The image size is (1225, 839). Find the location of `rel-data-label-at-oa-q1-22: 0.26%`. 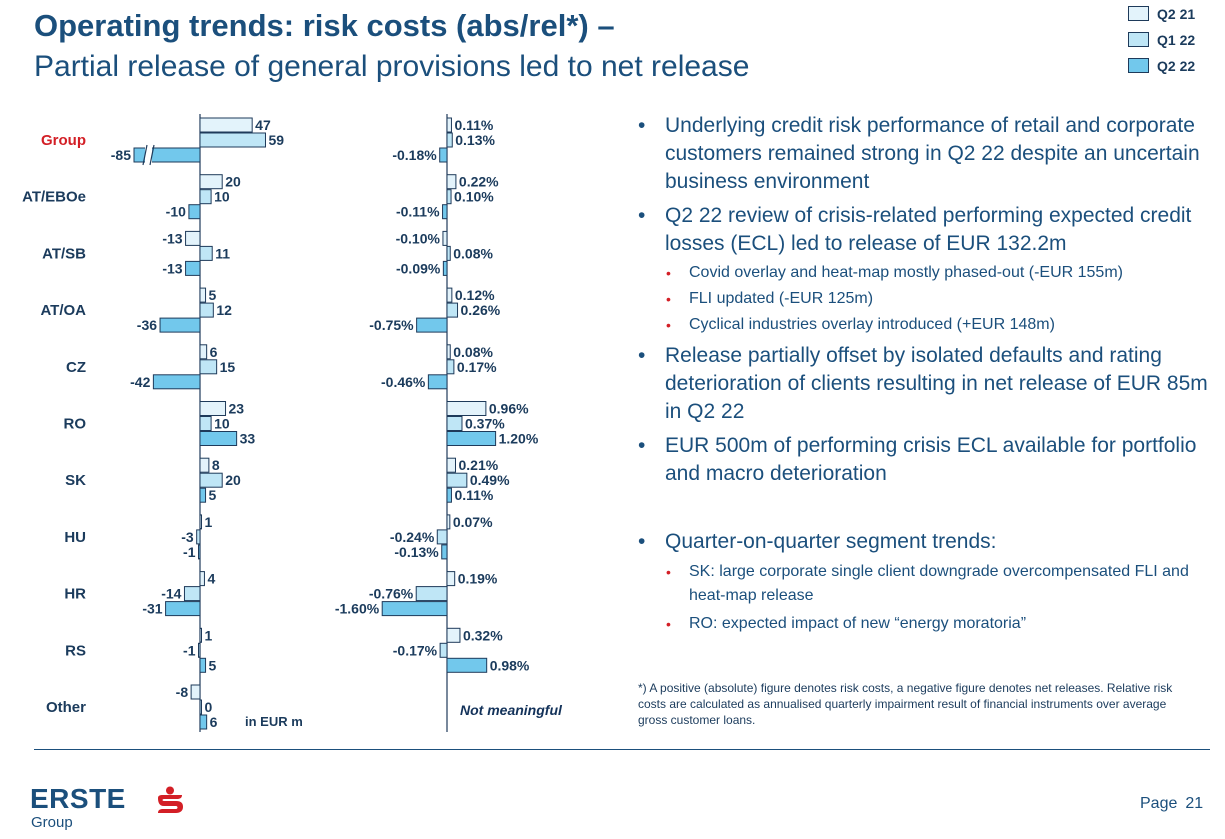

rel-data-label-at-oa-q1-22: 0.26% is located at coordinates (481, 310).